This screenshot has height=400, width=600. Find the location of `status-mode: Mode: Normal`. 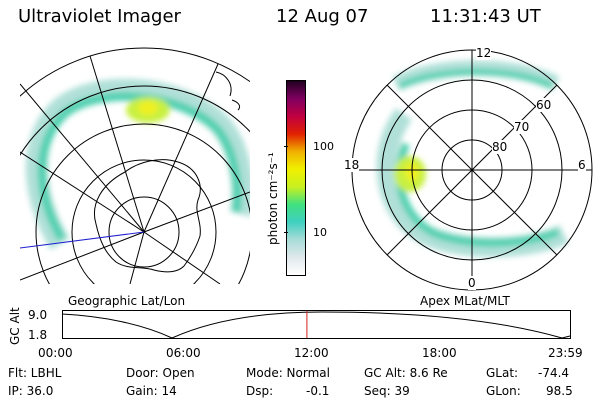

status-mode: Mode: Normal is located at coordinates (288, 373).